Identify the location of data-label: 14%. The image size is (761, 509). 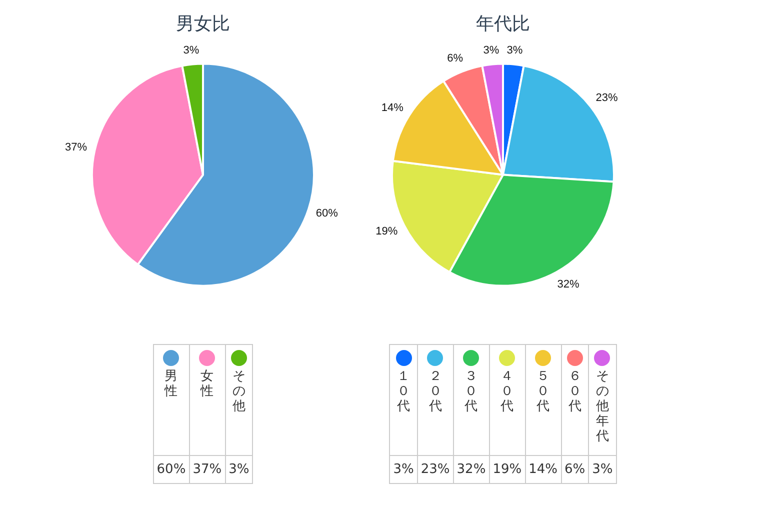
(392, 108).